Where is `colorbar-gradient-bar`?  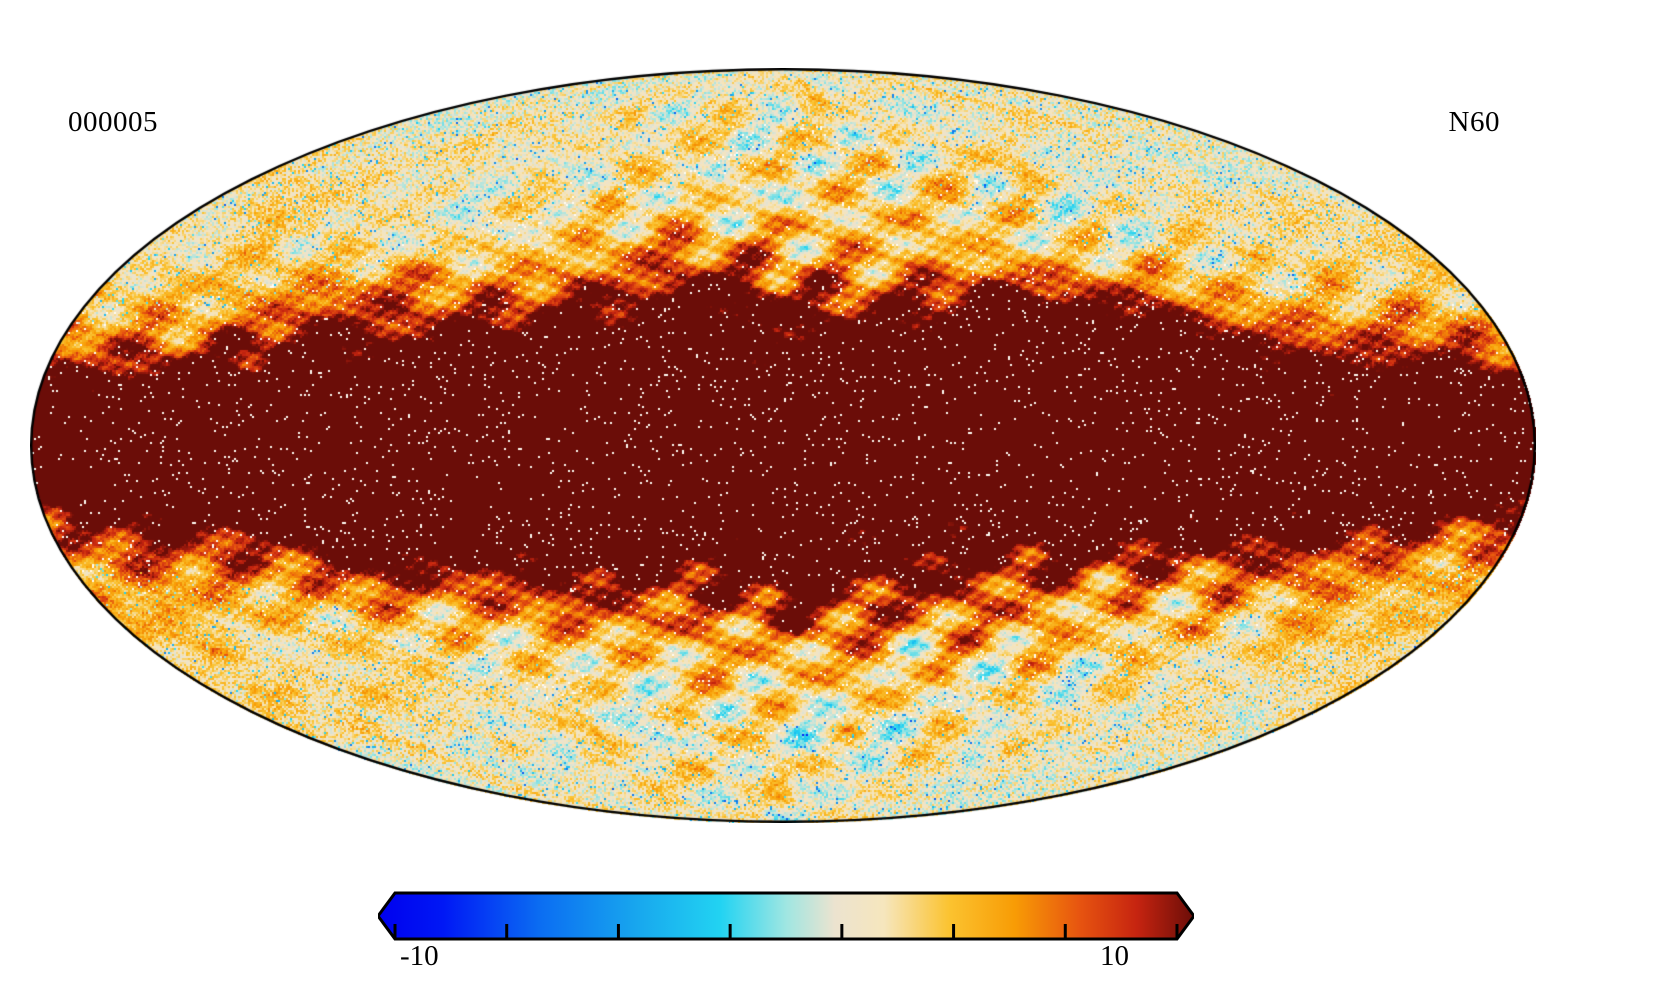
colorbar-gradient-bar is located at coordinates (786, 916).